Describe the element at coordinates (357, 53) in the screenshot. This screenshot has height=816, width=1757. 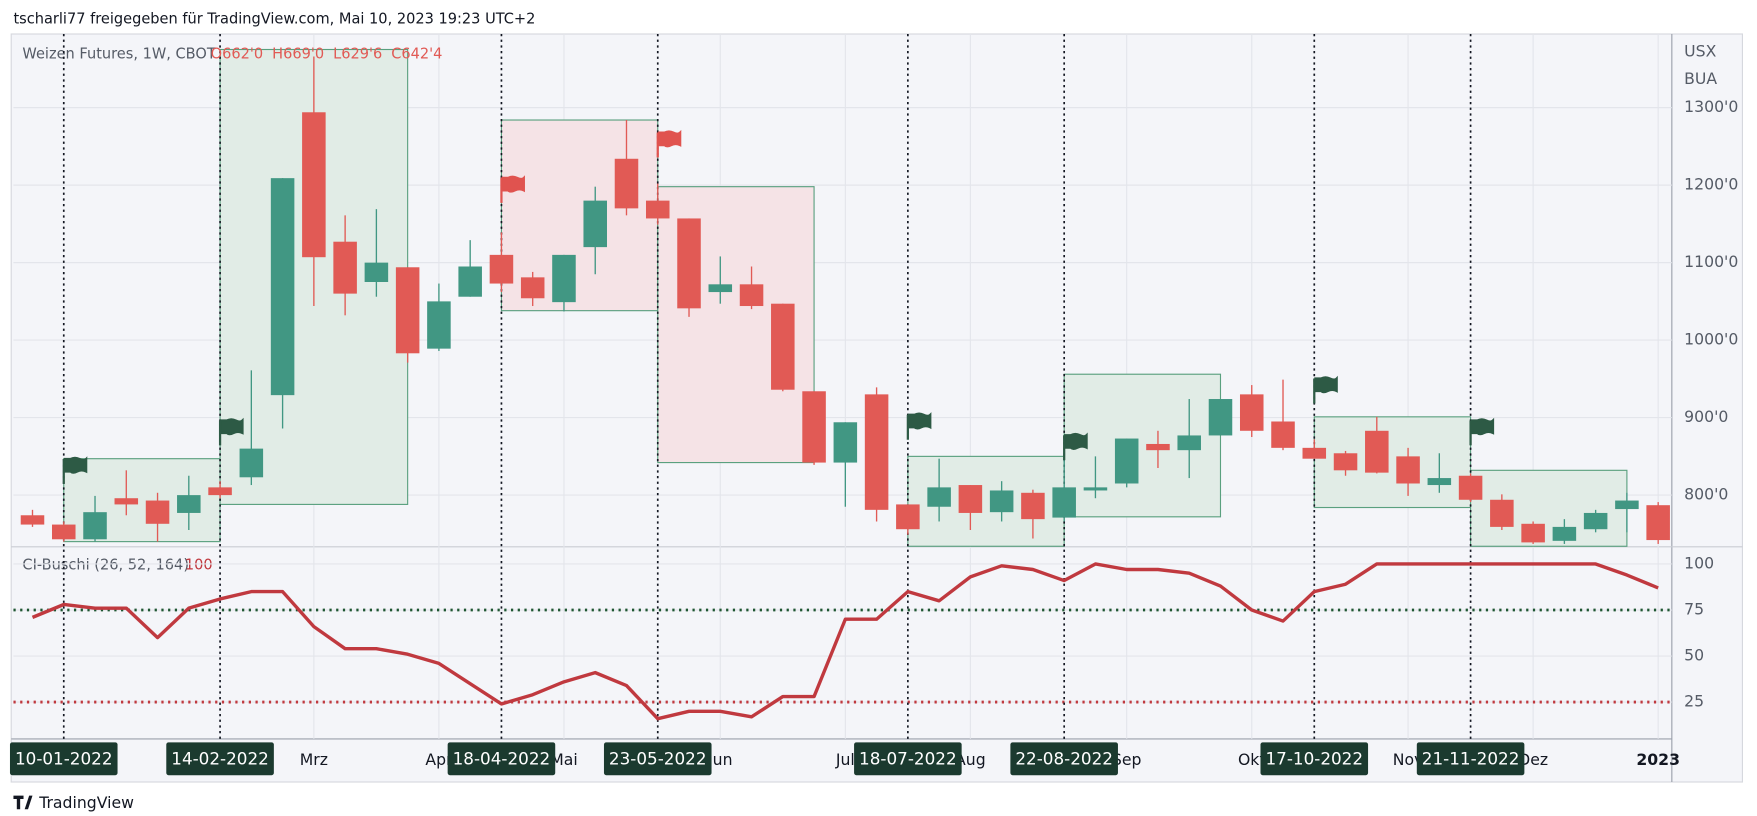
I see `ohlc-label: L629'6` at that location.